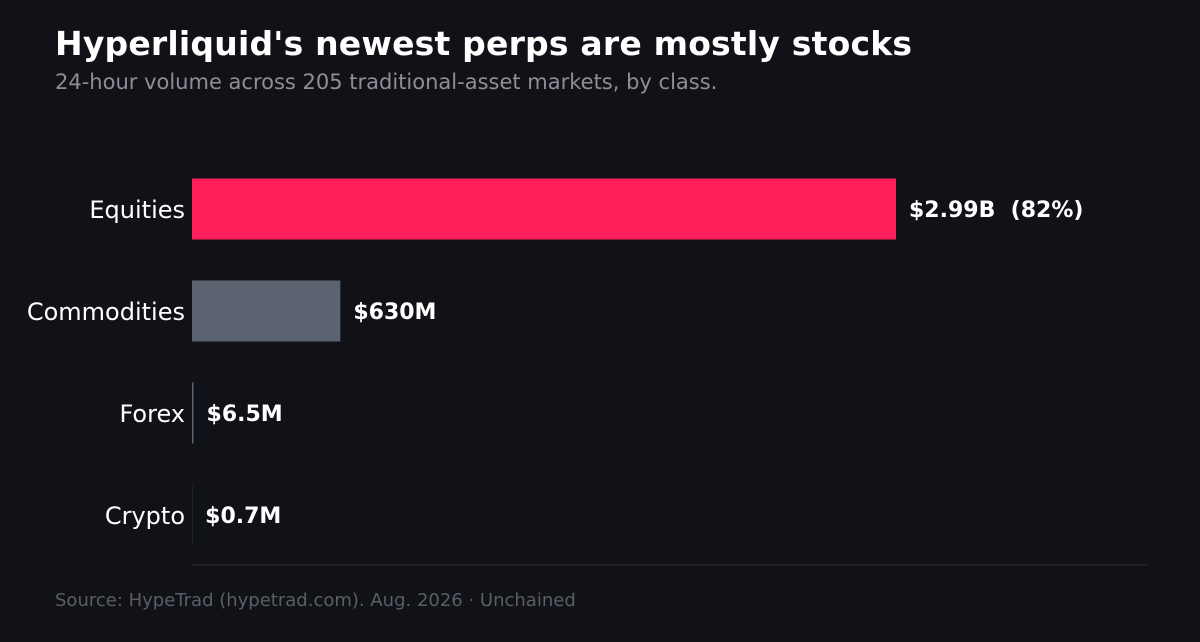  Describe the element at coordinates (106, 312) in the screenshot. I see `category-label-commodities: Commodities` at that location.